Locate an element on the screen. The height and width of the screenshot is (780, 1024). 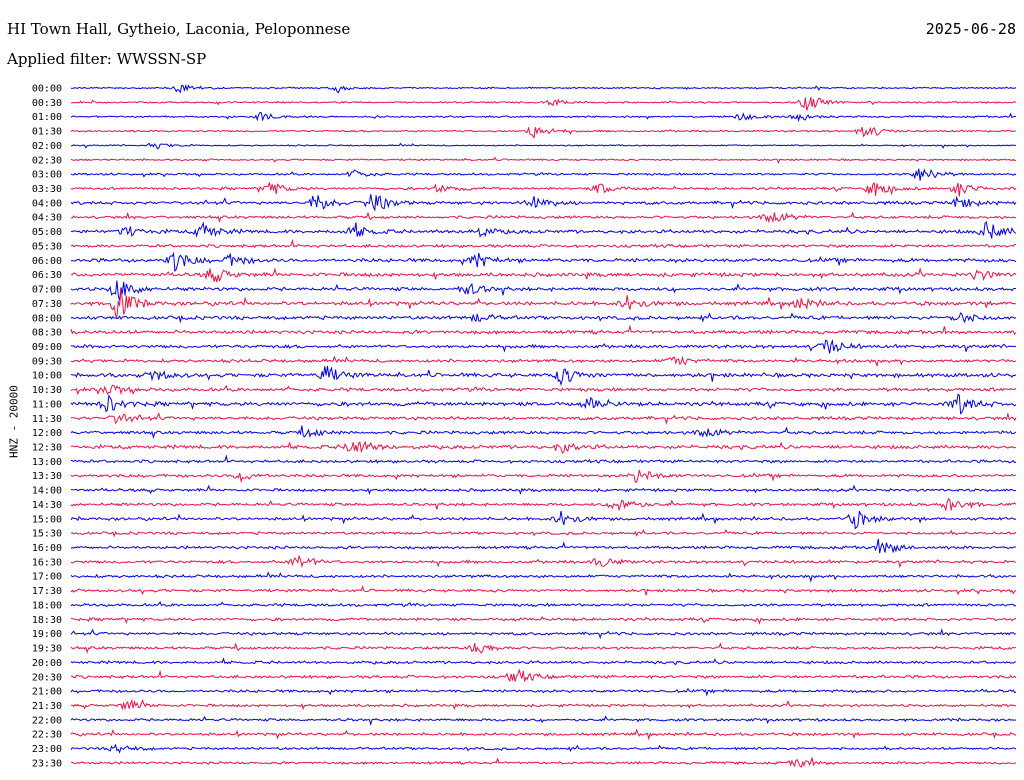
row-time-label: 08:30 is located at coordinates (47, 333).